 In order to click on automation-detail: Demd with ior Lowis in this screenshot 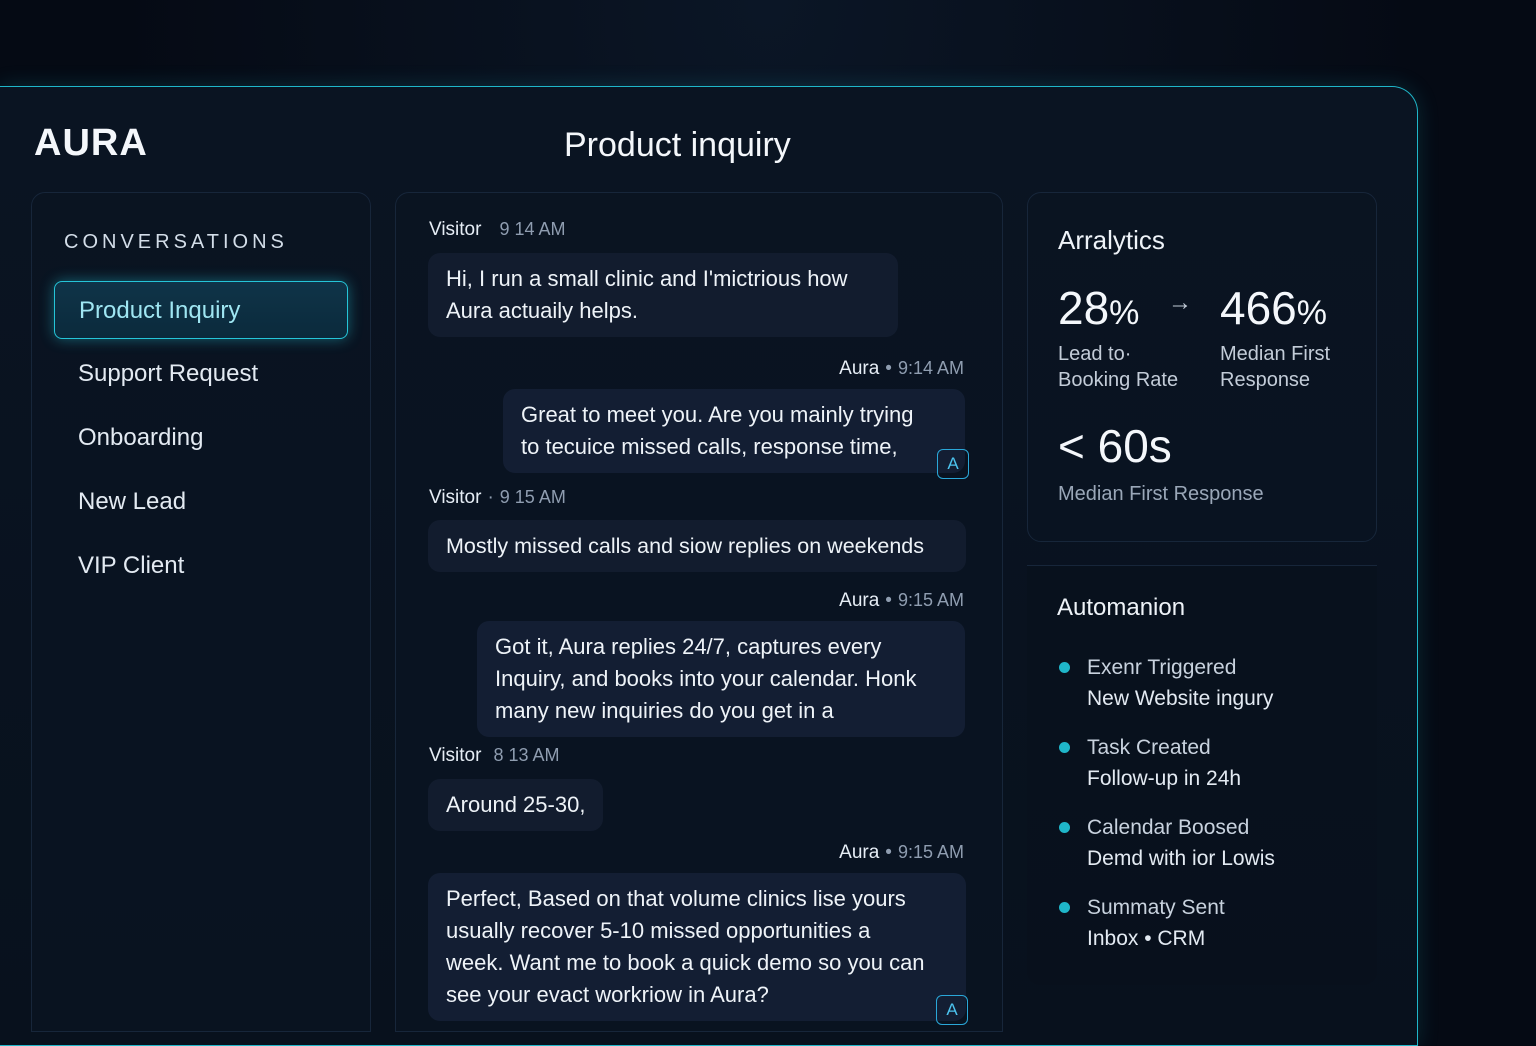, I will do `click(1181, 858)`.